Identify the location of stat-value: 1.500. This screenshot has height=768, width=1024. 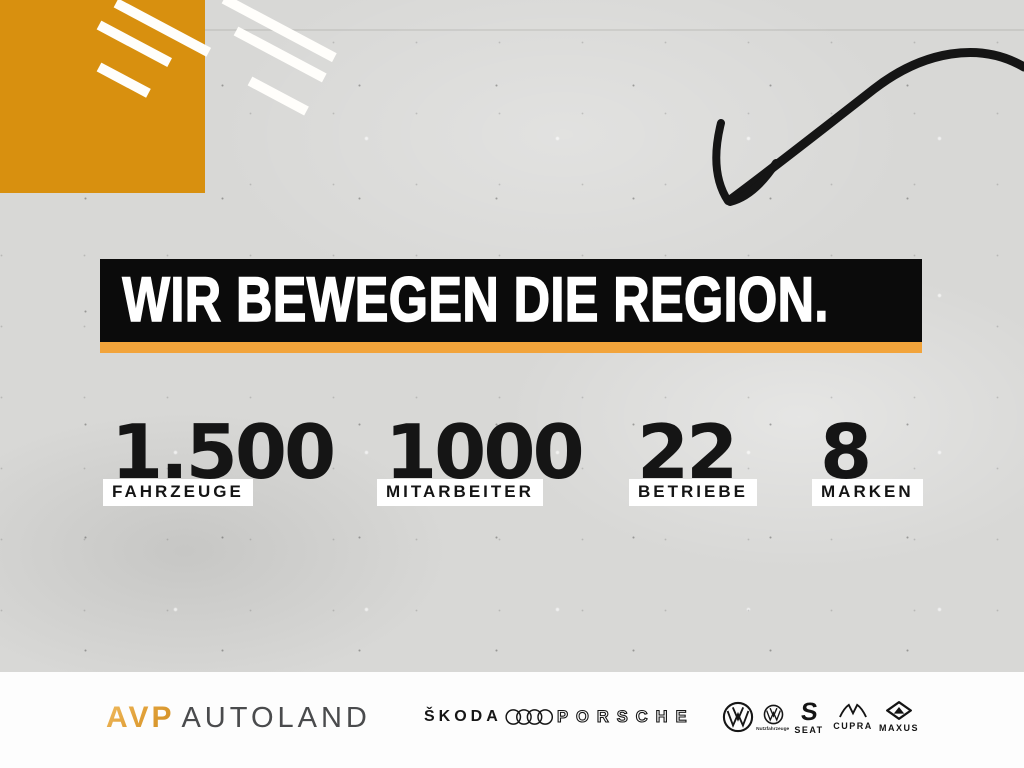
(223, 452).